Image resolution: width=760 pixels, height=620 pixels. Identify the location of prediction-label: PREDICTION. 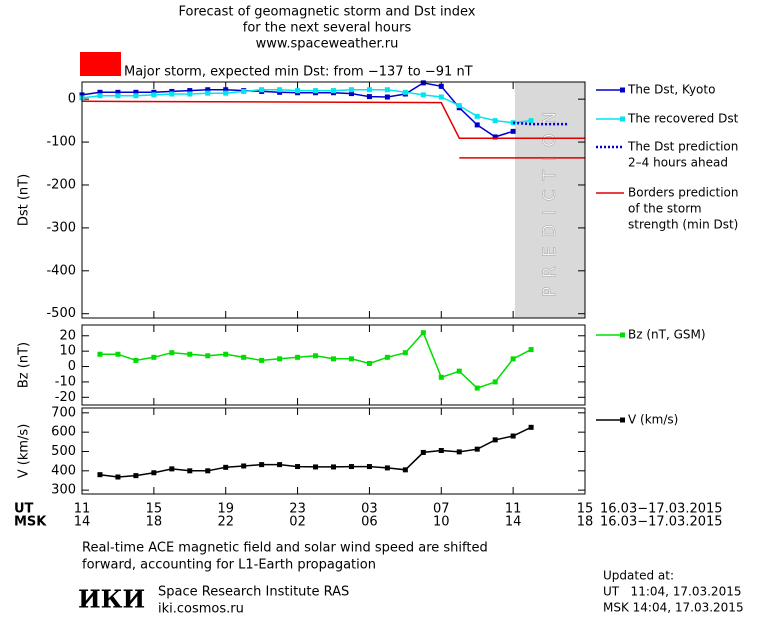
(550, 200).